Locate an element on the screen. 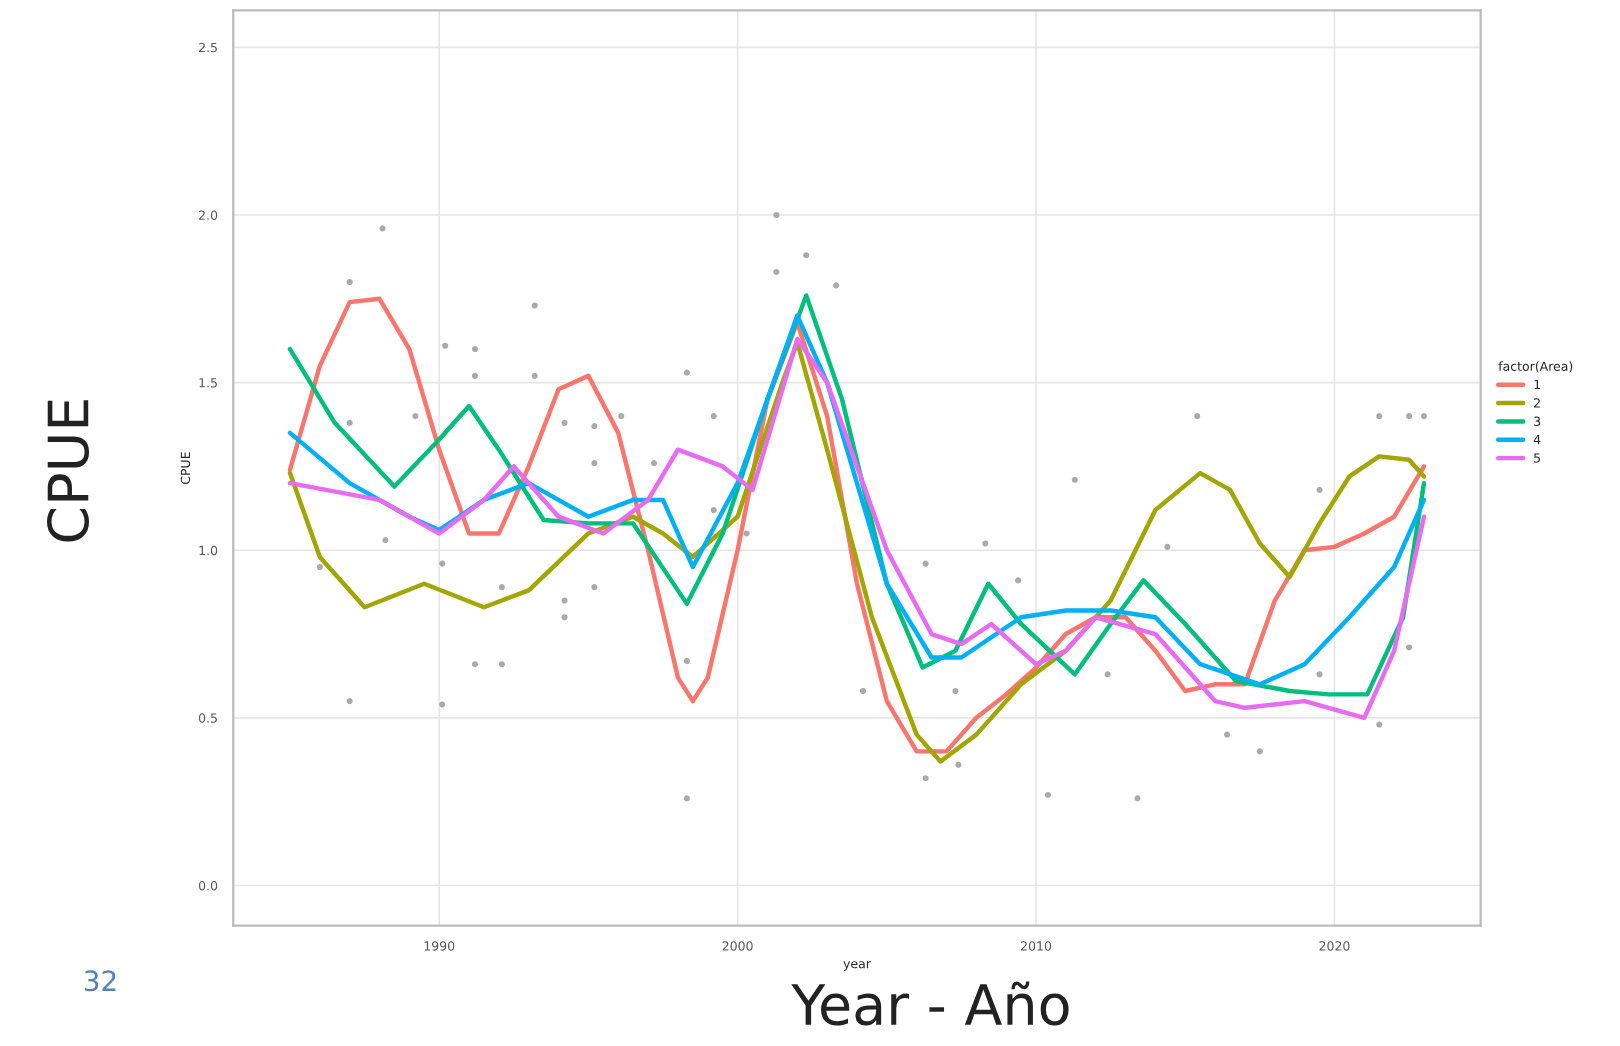 This screenshot has width=1620, height=1046. text: CPUE is located at coordinates (68, 471).